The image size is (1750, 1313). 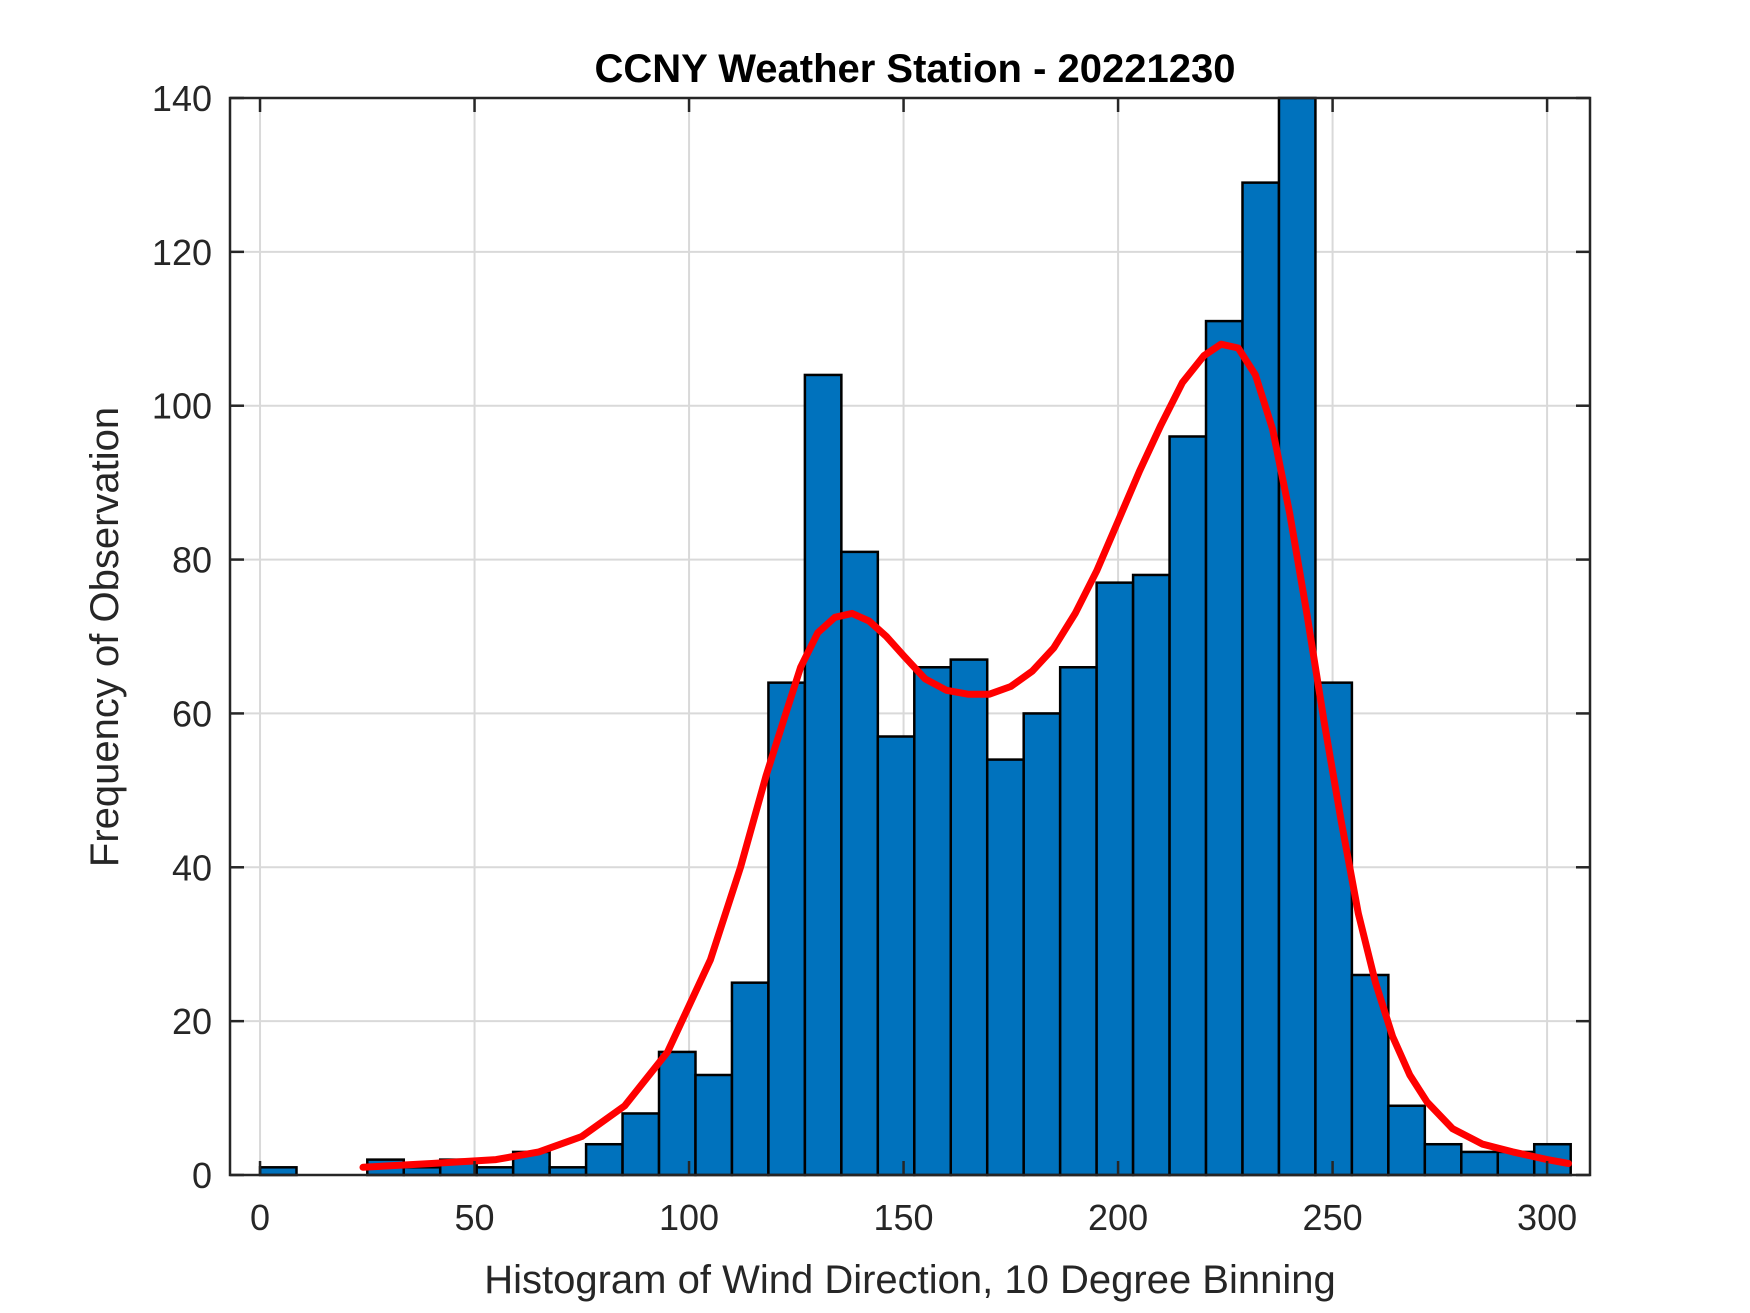 What do you see at coordinates (105, 637) in the screenshot?
I see `y-axis-label: Frequency of Observation` at bounding box center [105, 637].